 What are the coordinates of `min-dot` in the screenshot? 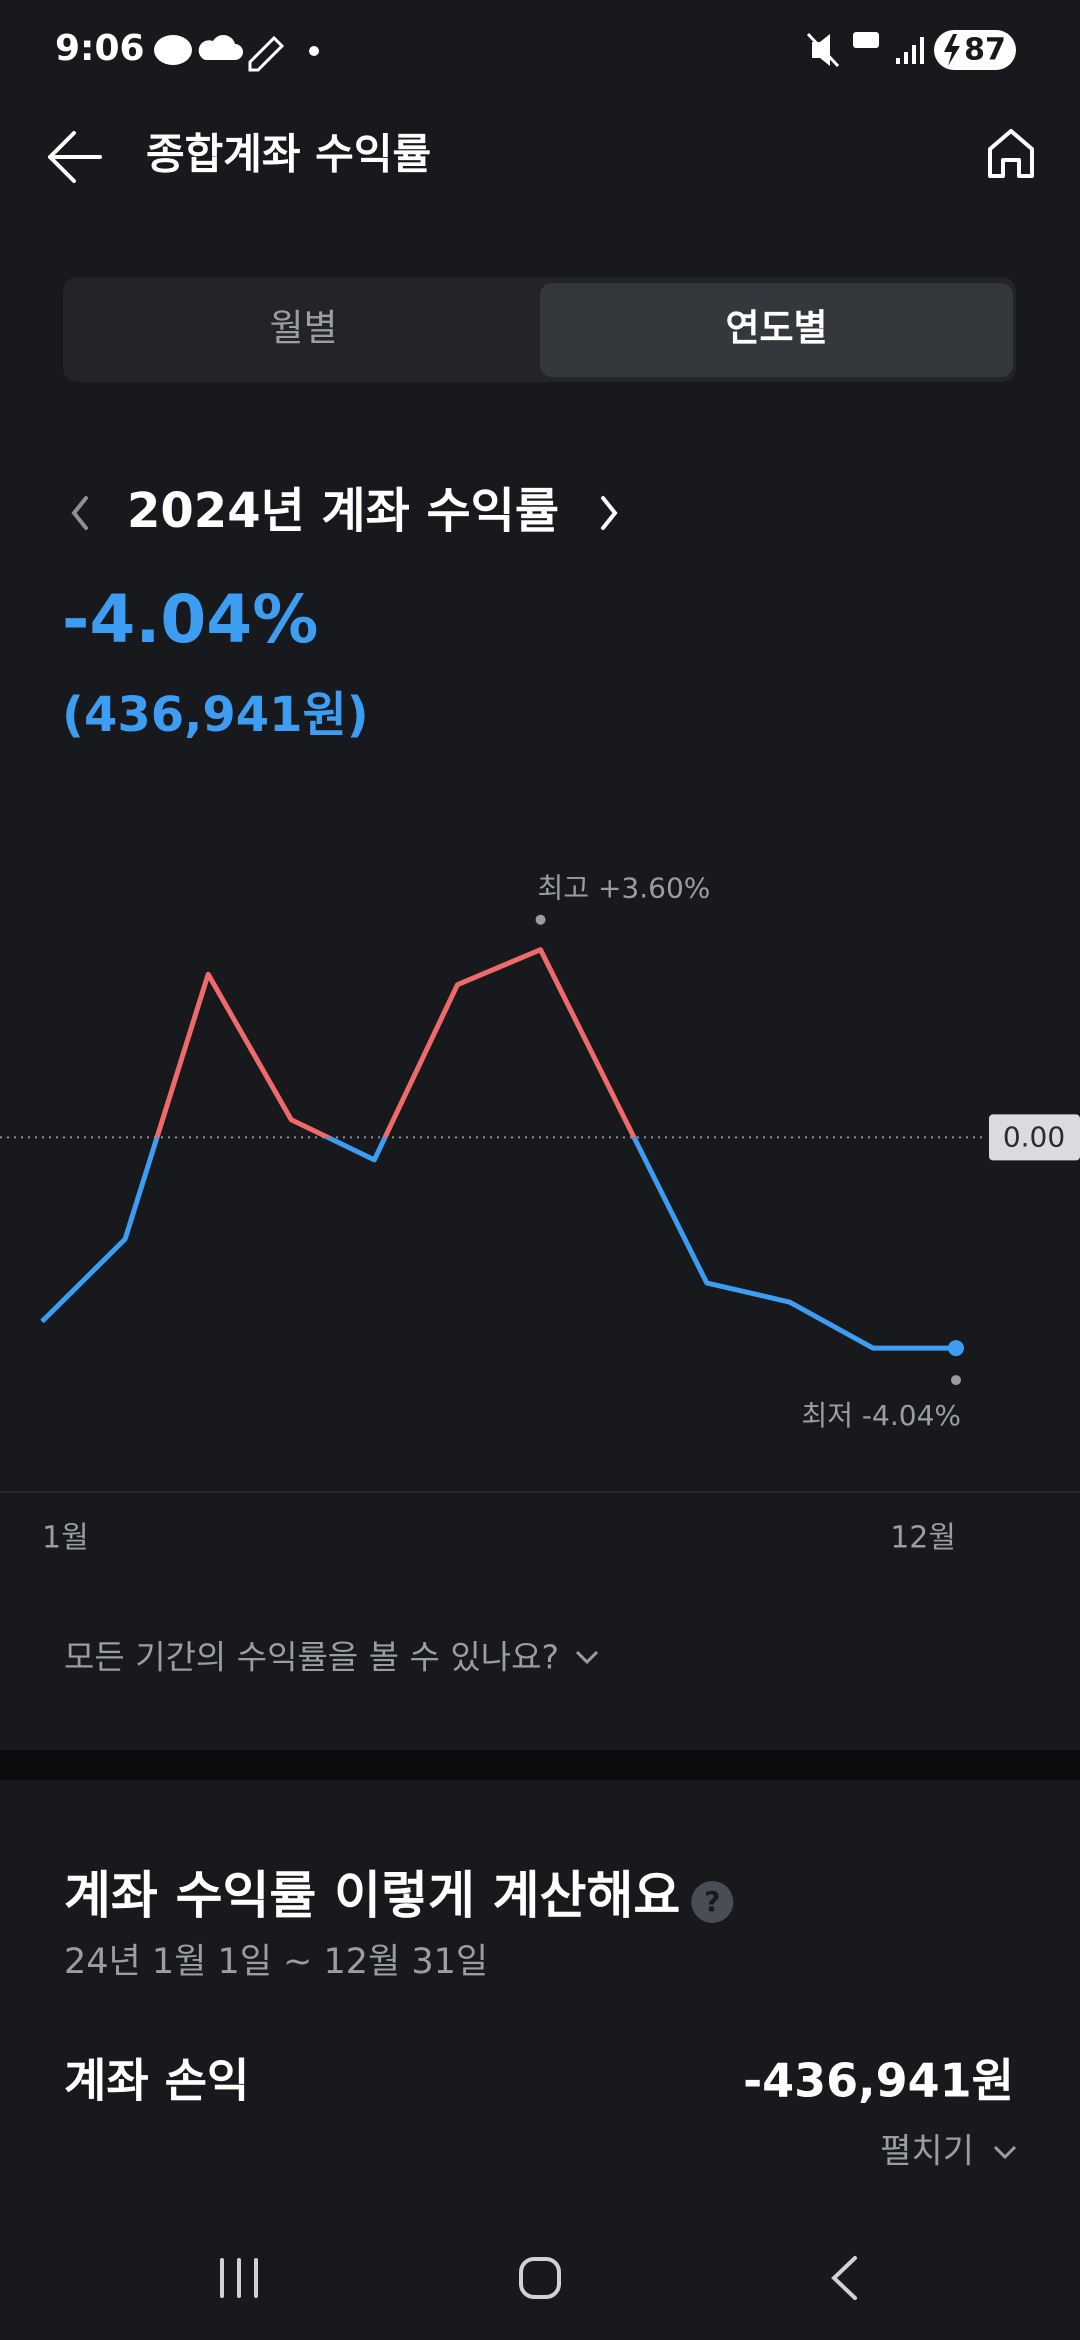 It's located at (956, 1380).